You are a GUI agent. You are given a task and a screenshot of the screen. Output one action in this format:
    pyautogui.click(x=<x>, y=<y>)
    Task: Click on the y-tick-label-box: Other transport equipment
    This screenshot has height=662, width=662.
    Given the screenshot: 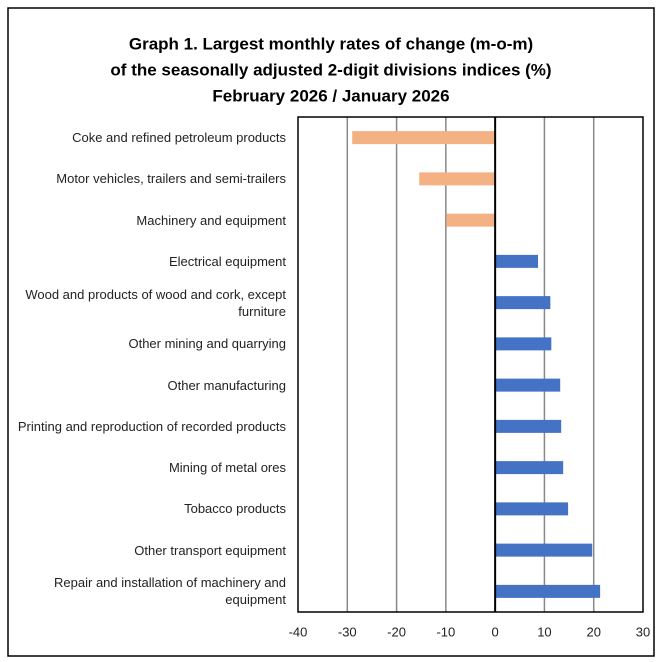 What is the action you would take?
    pyautogui.click(x=210, y=550)
    